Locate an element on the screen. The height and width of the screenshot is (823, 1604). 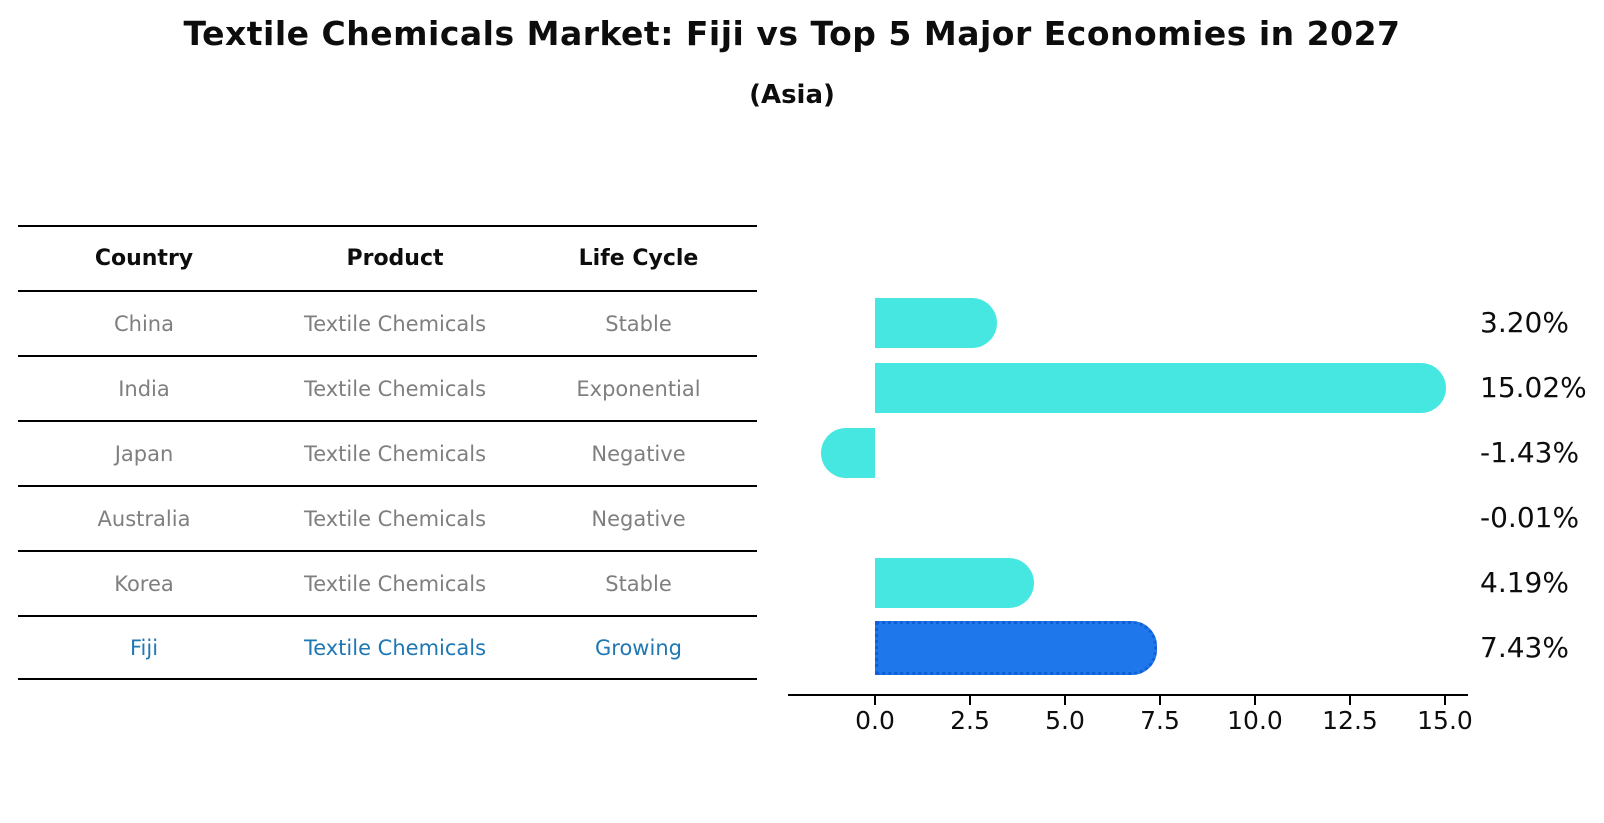
value-label-japan: -1.43% is located at coordinates (1530, 452).